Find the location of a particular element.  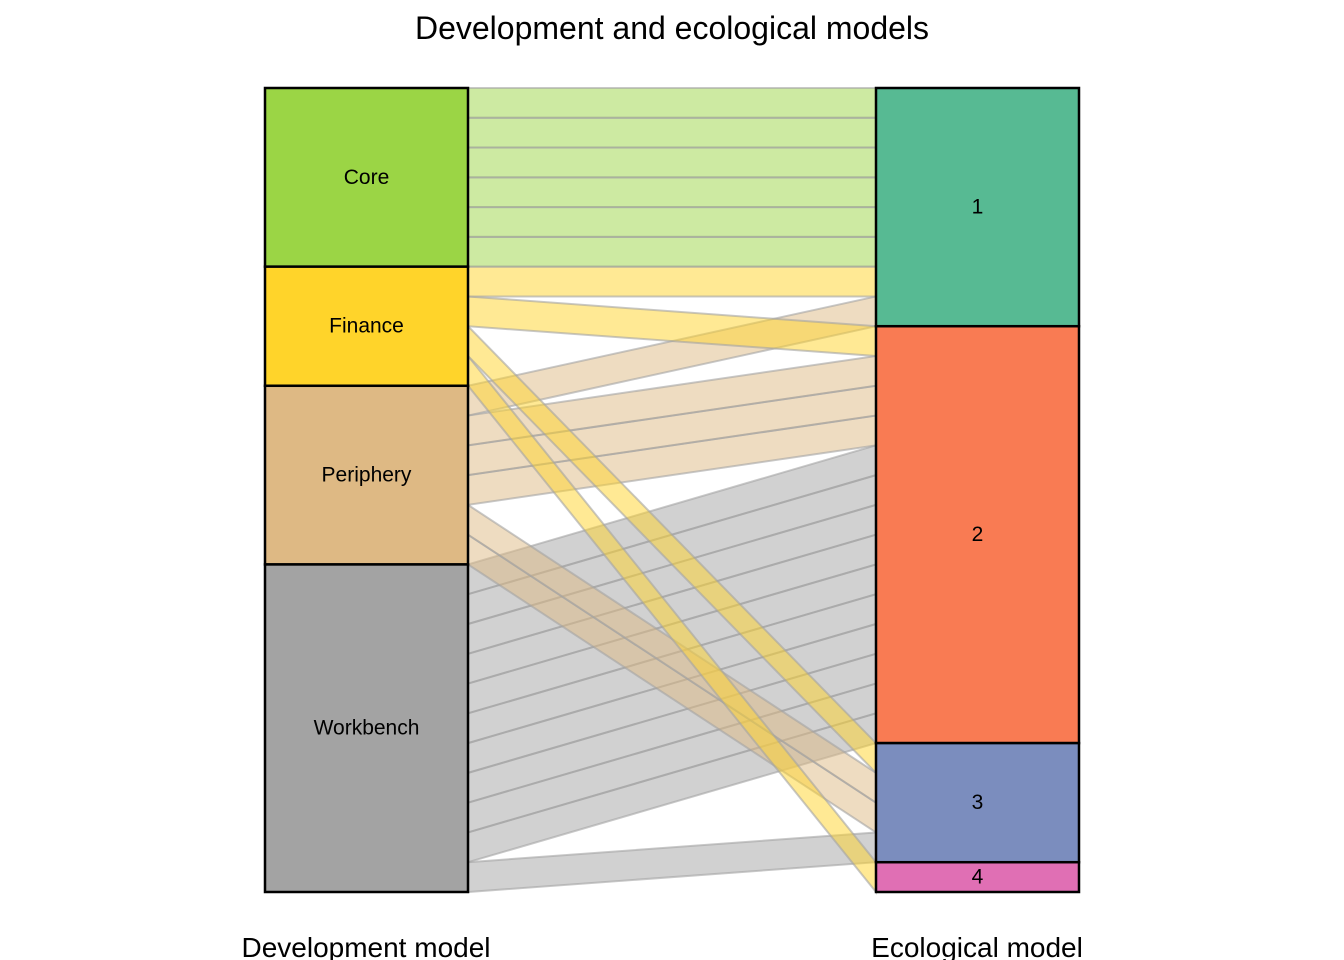

axis-label-development: Development model is located at coordinates (365, 946).